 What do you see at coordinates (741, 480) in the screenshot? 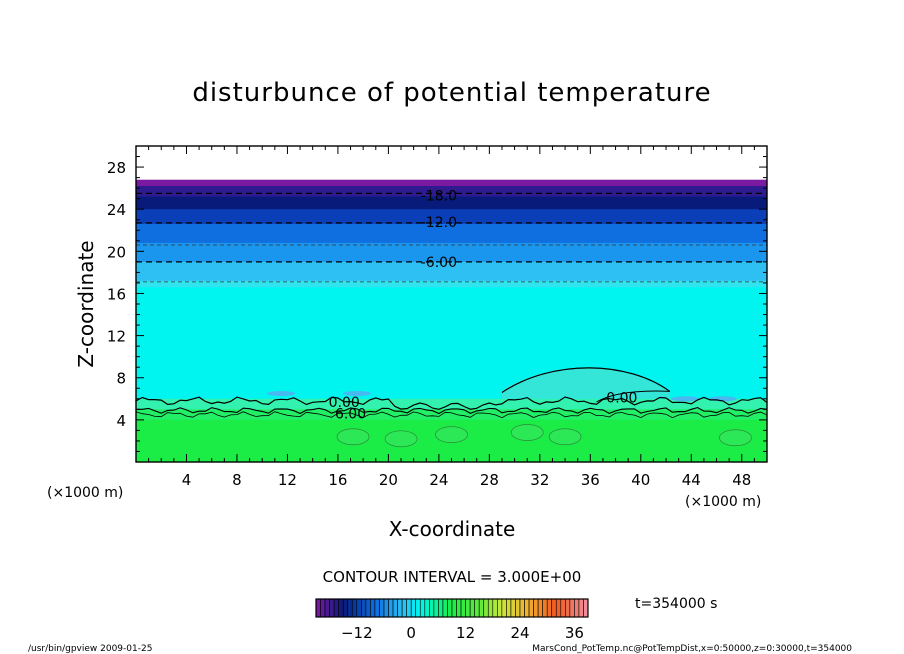
I see `x-tick-label-48: 48` at bounding box center [741, 480].